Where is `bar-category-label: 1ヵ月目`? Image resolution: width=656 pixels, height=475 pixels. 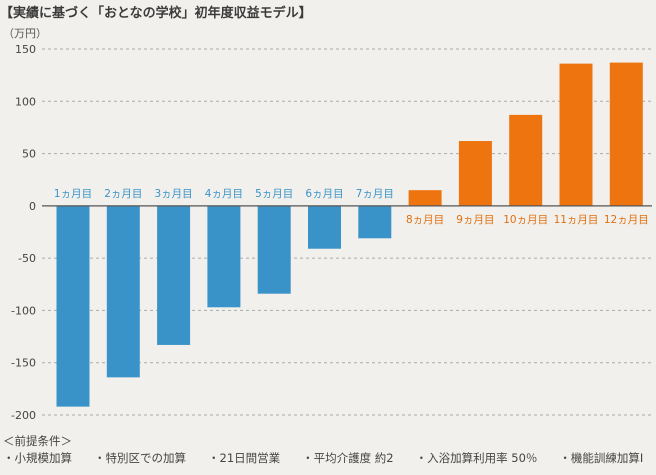
bar-category-label: 1ヵ月目 is located at coordinates (73, 194).